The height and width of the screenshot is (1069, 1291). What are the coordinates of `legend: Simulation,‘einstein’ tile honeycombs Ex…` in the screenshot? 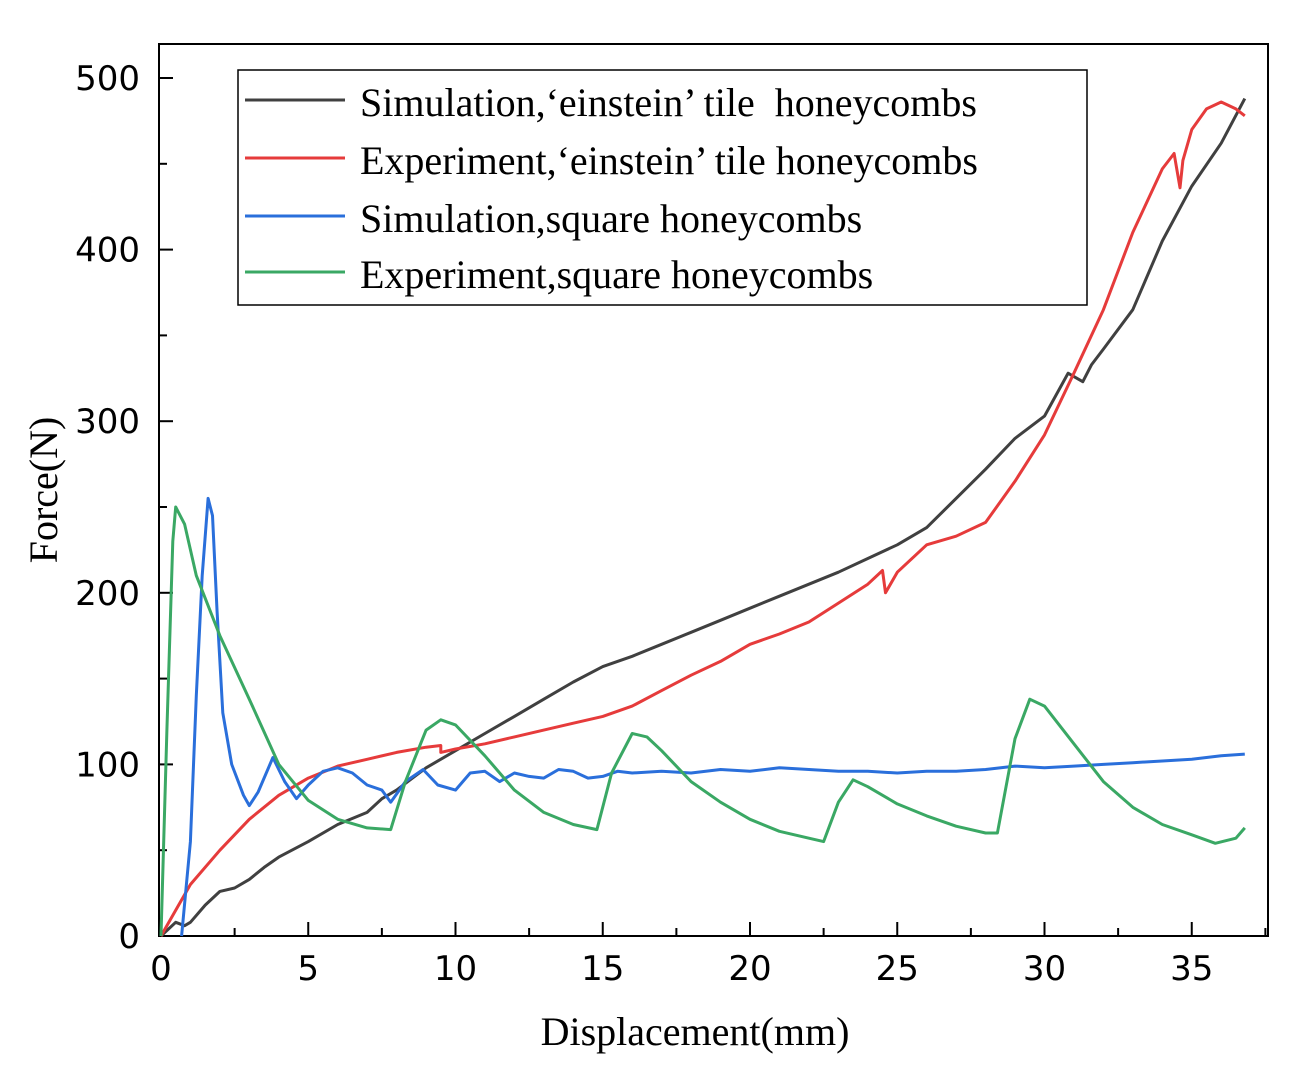 It's located at (662, 187).